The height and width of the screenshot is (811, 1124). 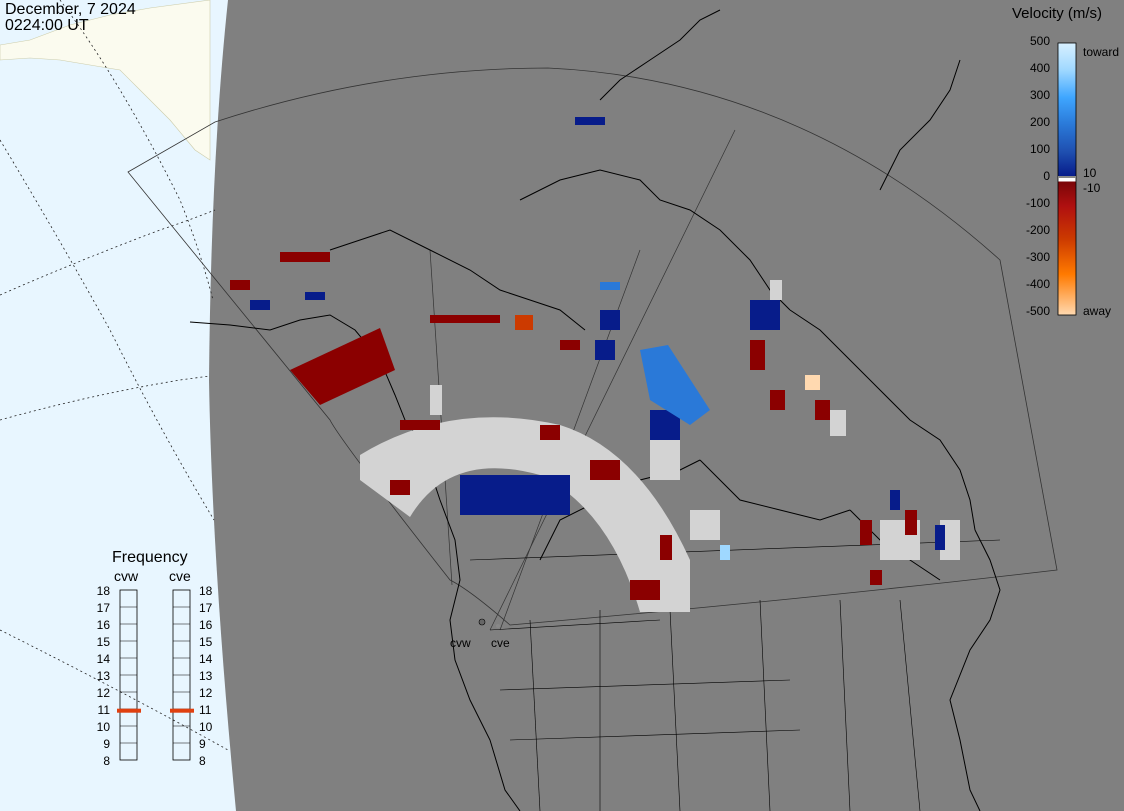 I want to click on freq-tick-left: 18, so click(x=103, y=591).